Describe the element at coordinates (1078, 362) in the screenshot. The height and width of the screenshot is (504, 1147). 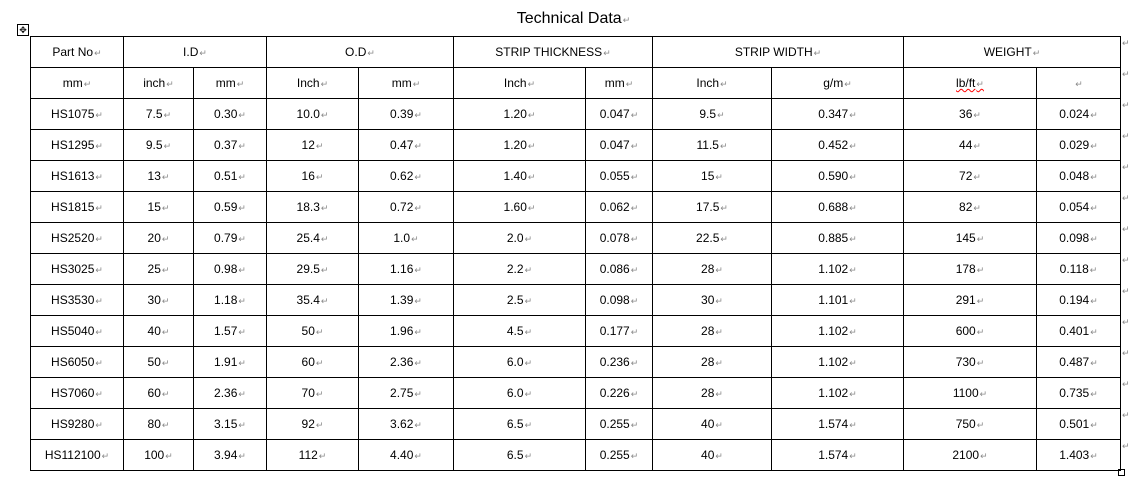
I see `table-cell-text: 0.487` at that location.